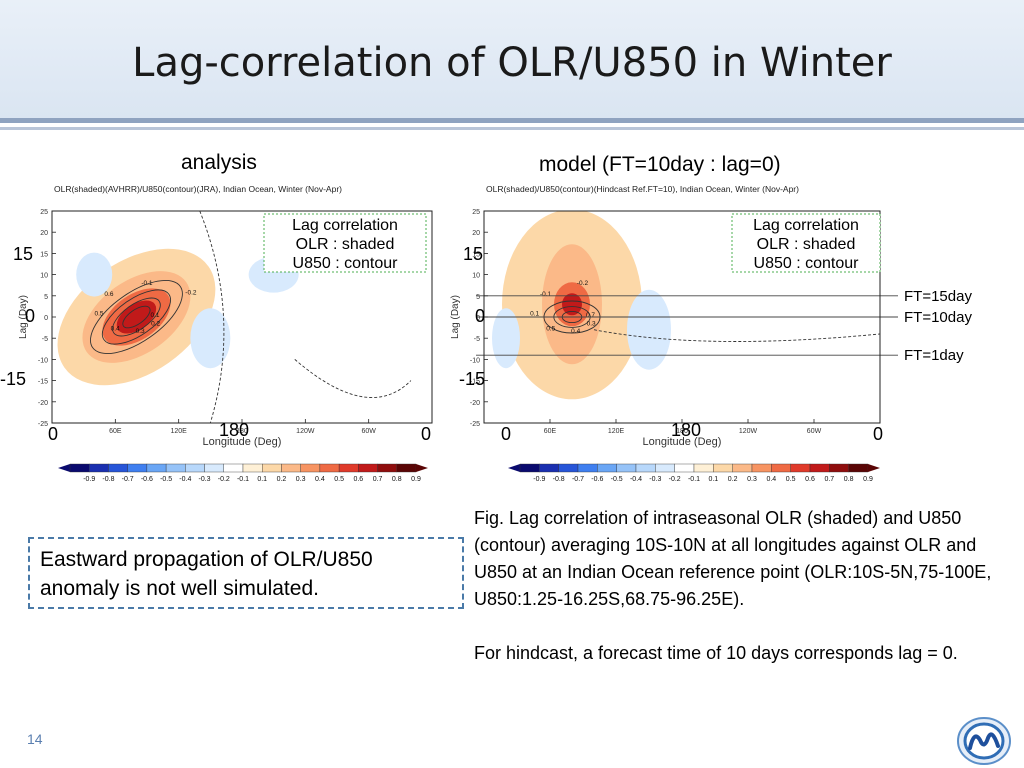 This screenshot has height=768, width=1024. Describe the element at coordinates (938, 296) in the screenshot. I see `reference-line-label: FT=15day` at that location.